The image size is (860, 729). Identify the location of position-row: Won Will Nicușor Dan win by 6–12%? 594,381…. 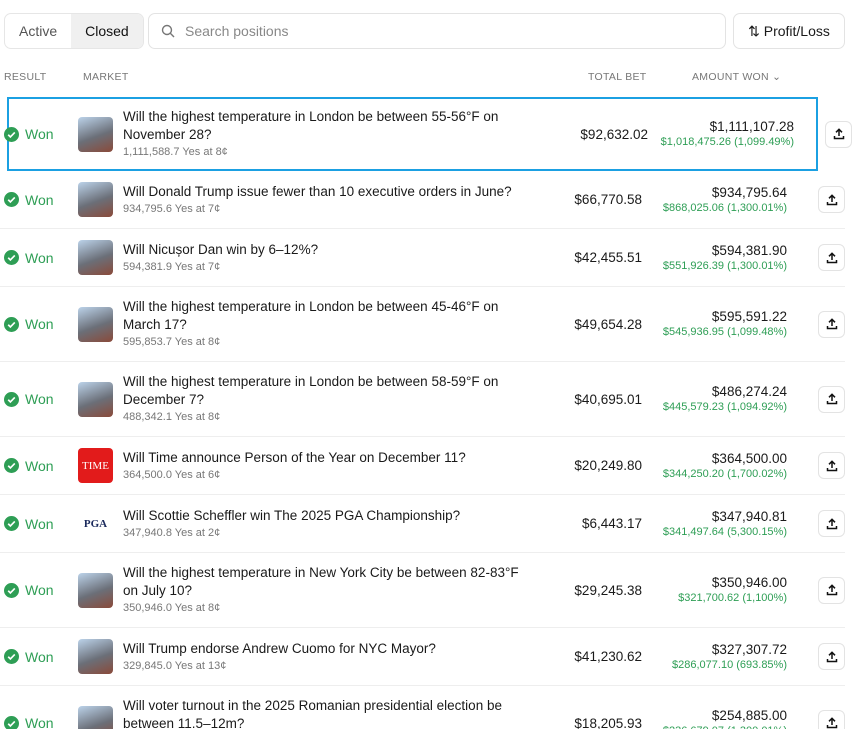
(422, 258).